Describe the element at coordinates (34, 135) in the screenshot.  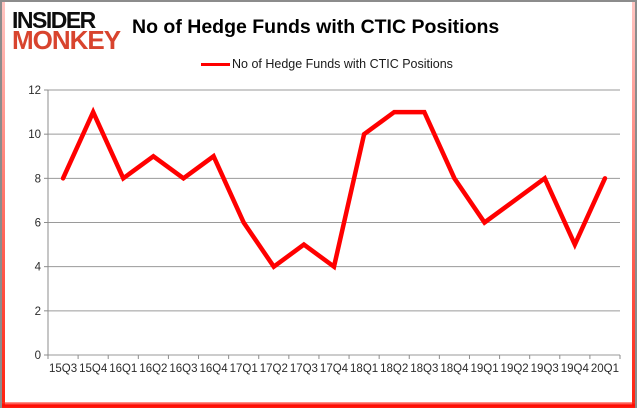
I see `y-axis-label: 10` at that location.